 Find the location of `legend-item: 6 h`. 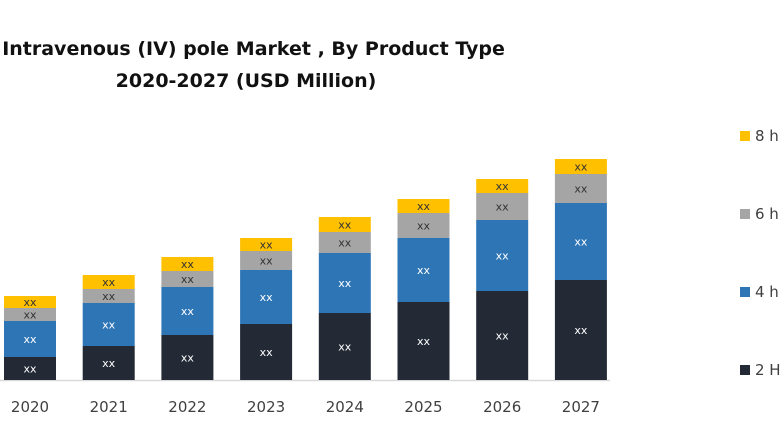

legend-item: 6 h is located at coordinates (759, 214).